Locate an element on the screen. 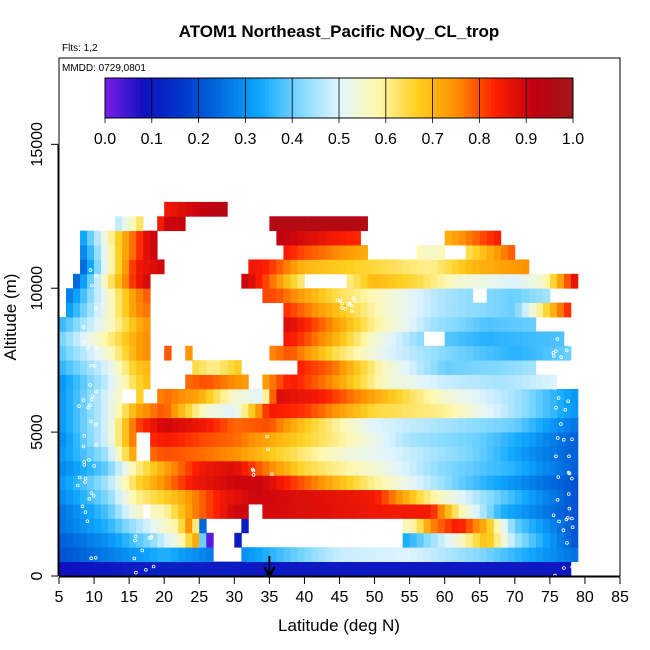 This screenshot has height=650, width=650. colorbar-tick-label: 0.3 is located at coordinates (245, 139).